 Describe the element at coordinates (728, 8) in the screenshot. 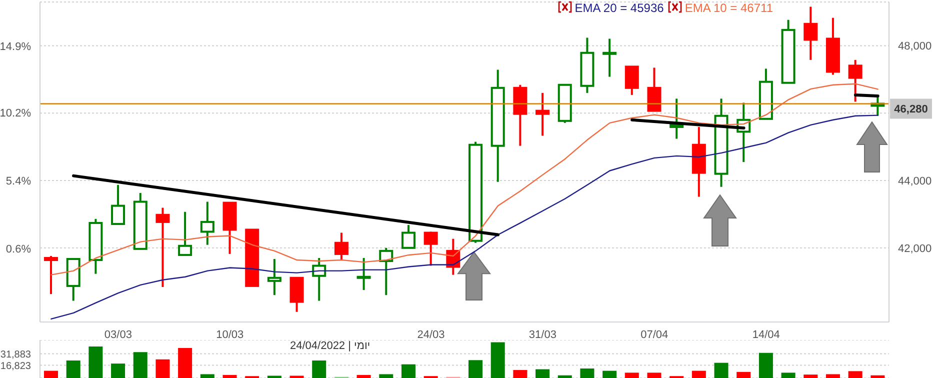

I see `text: EMA 10 = 46711` at that location.